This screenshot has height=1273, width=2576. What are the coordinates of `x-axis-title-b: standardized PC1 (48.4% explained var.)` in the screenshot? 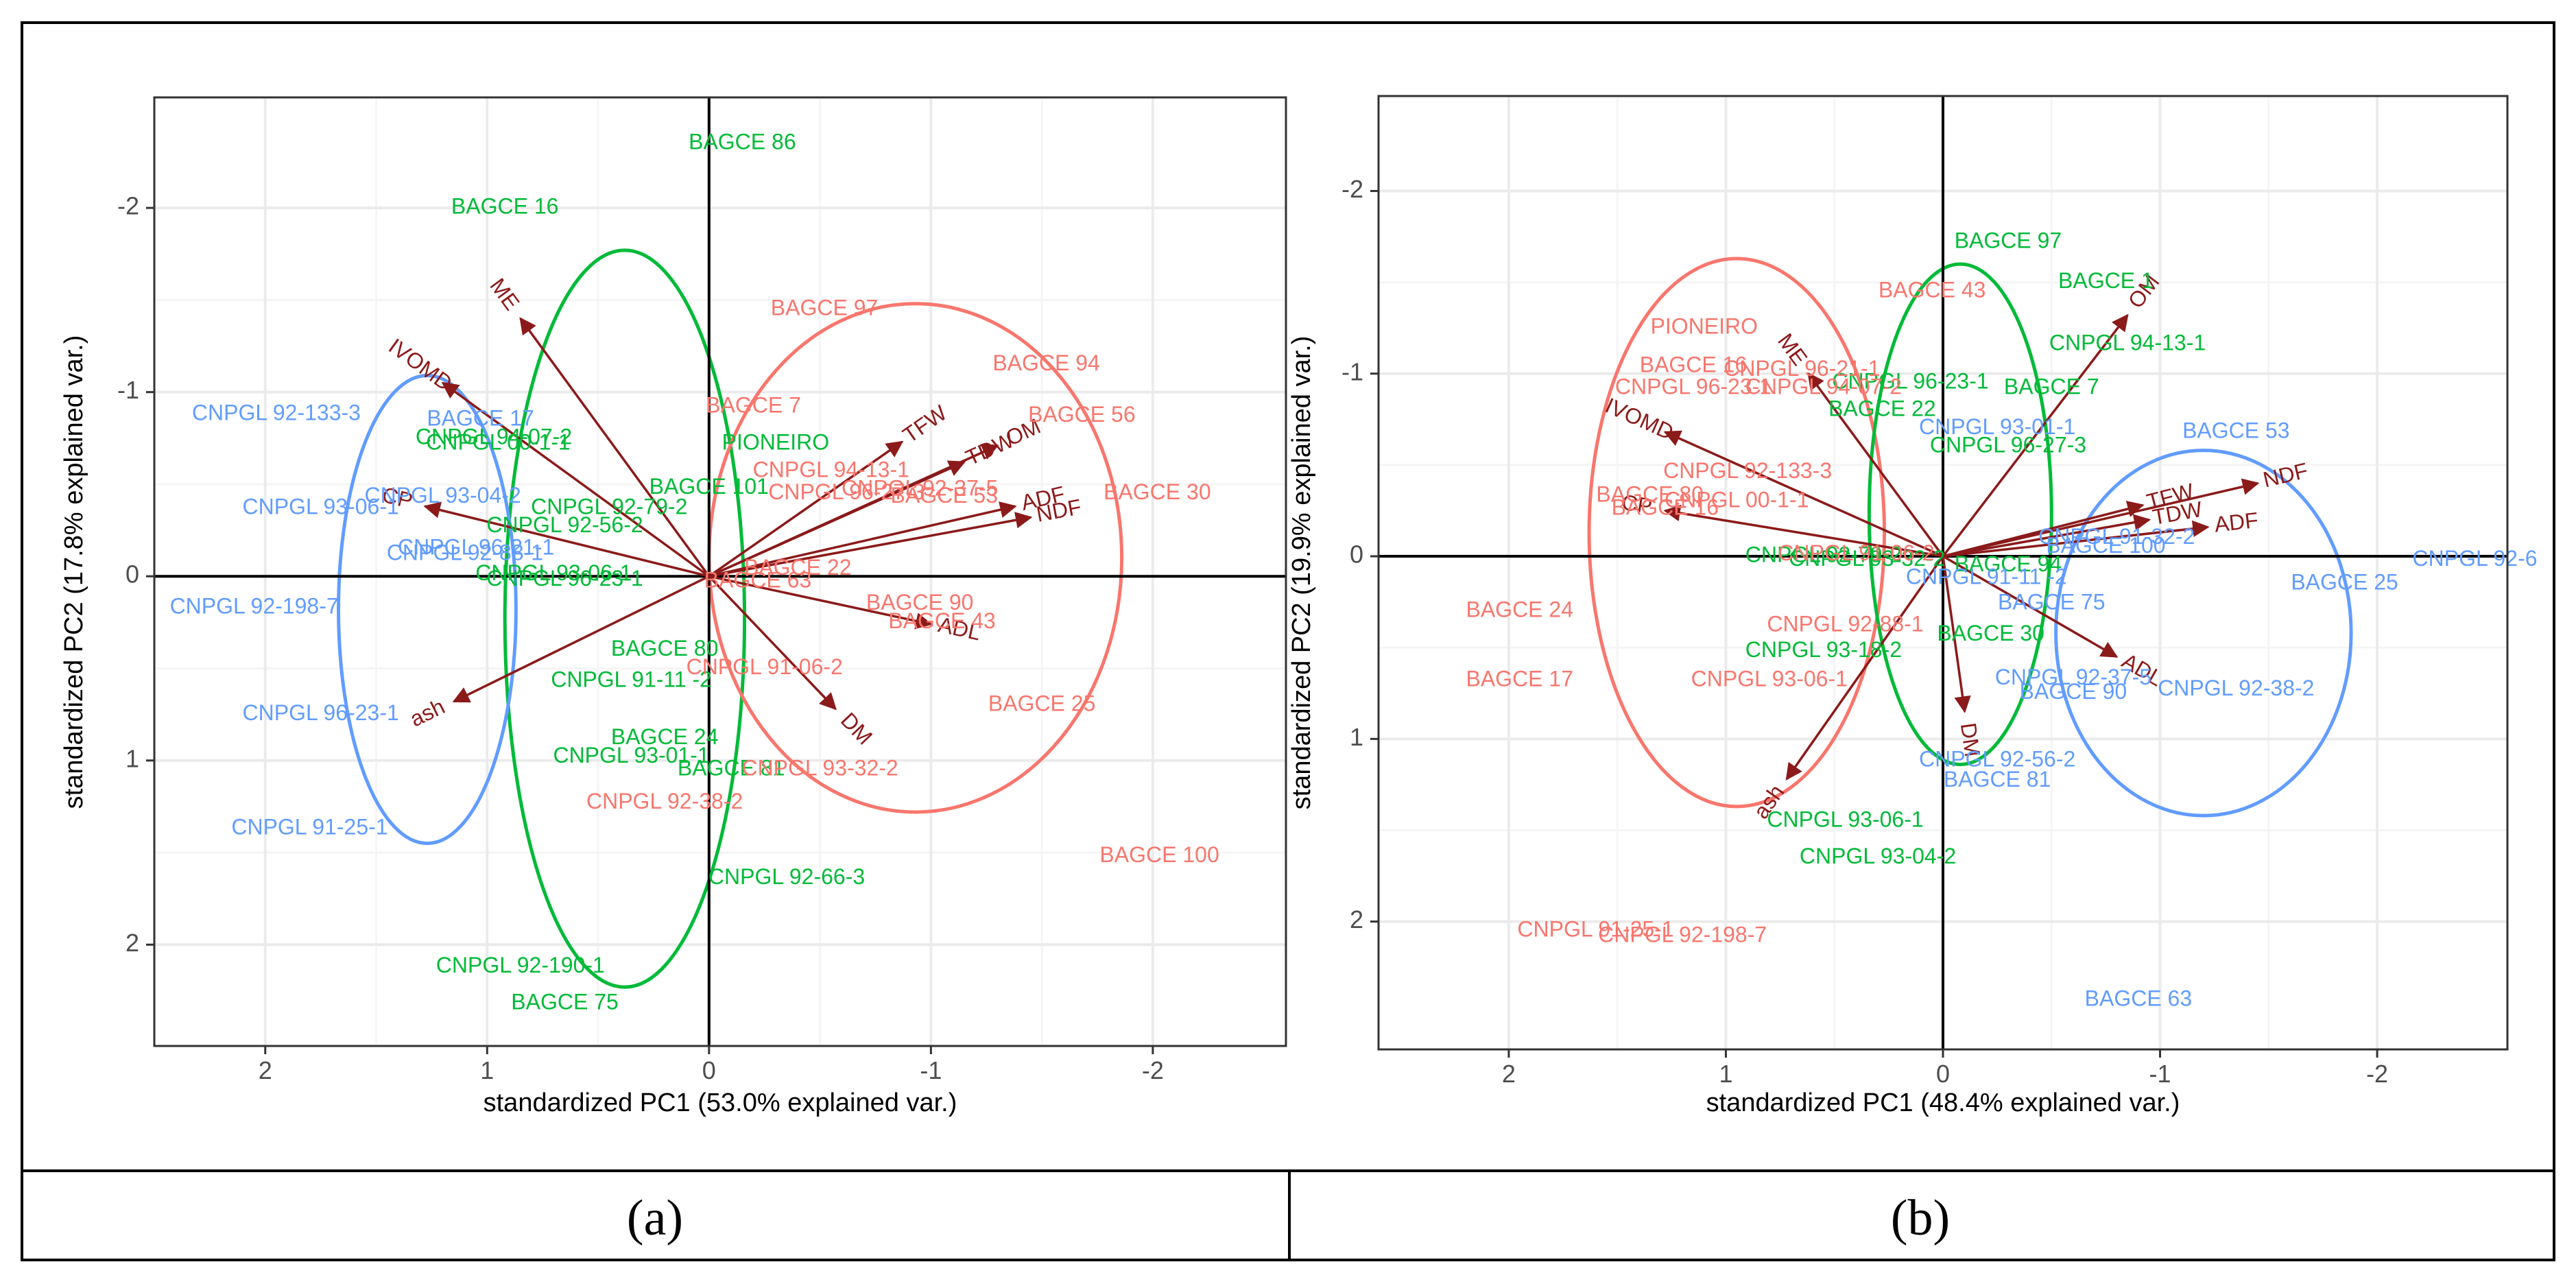 It's located at (1943, 1102).